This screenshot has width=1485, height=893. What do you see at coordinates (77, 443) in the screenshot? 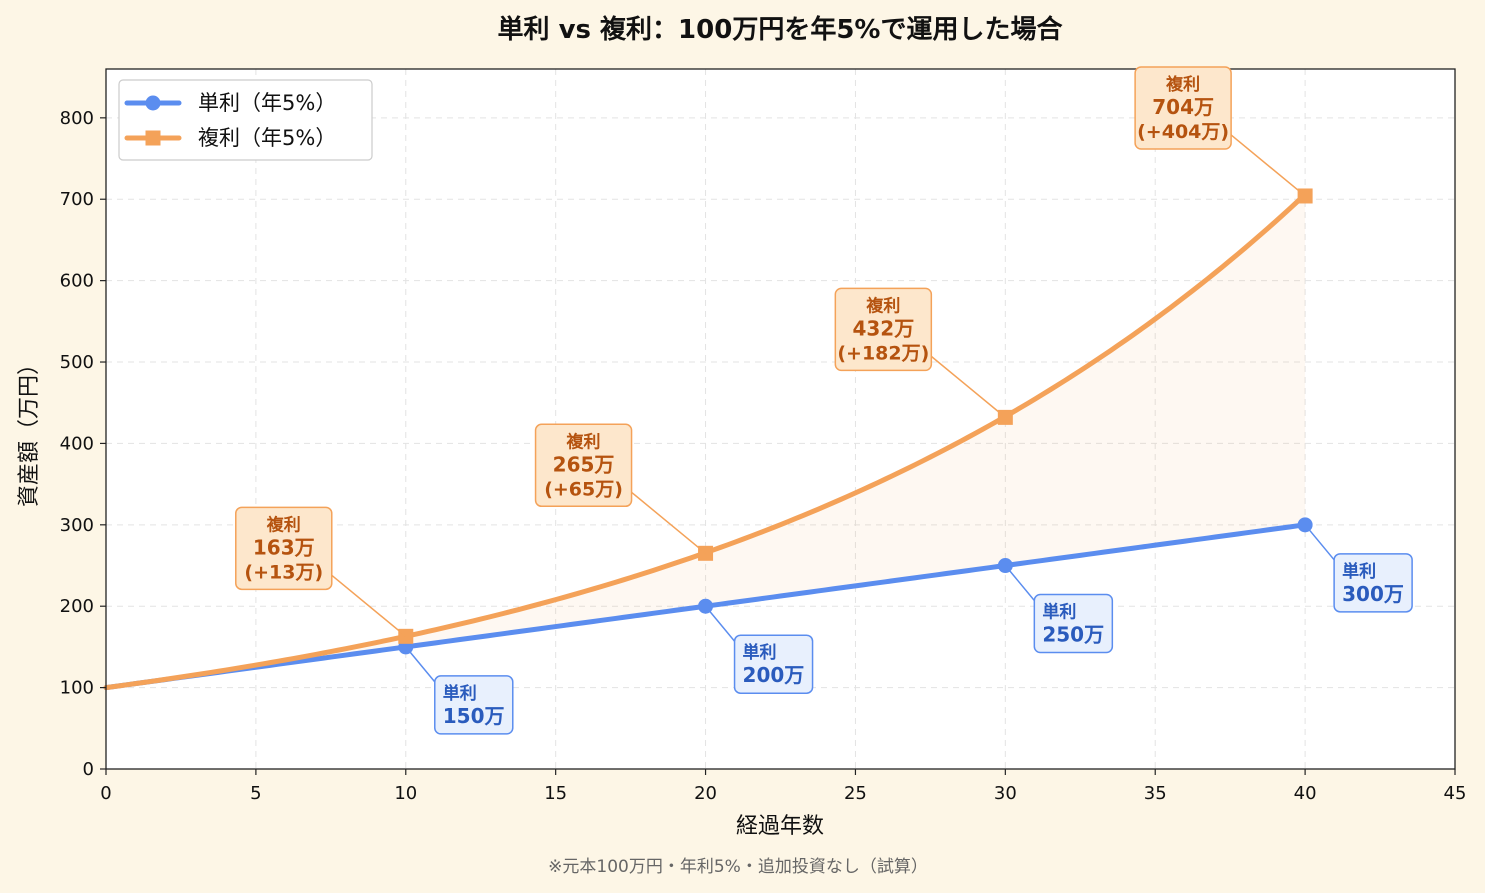
I see `y-tick-label: 400` at bounding box center [77, 443].